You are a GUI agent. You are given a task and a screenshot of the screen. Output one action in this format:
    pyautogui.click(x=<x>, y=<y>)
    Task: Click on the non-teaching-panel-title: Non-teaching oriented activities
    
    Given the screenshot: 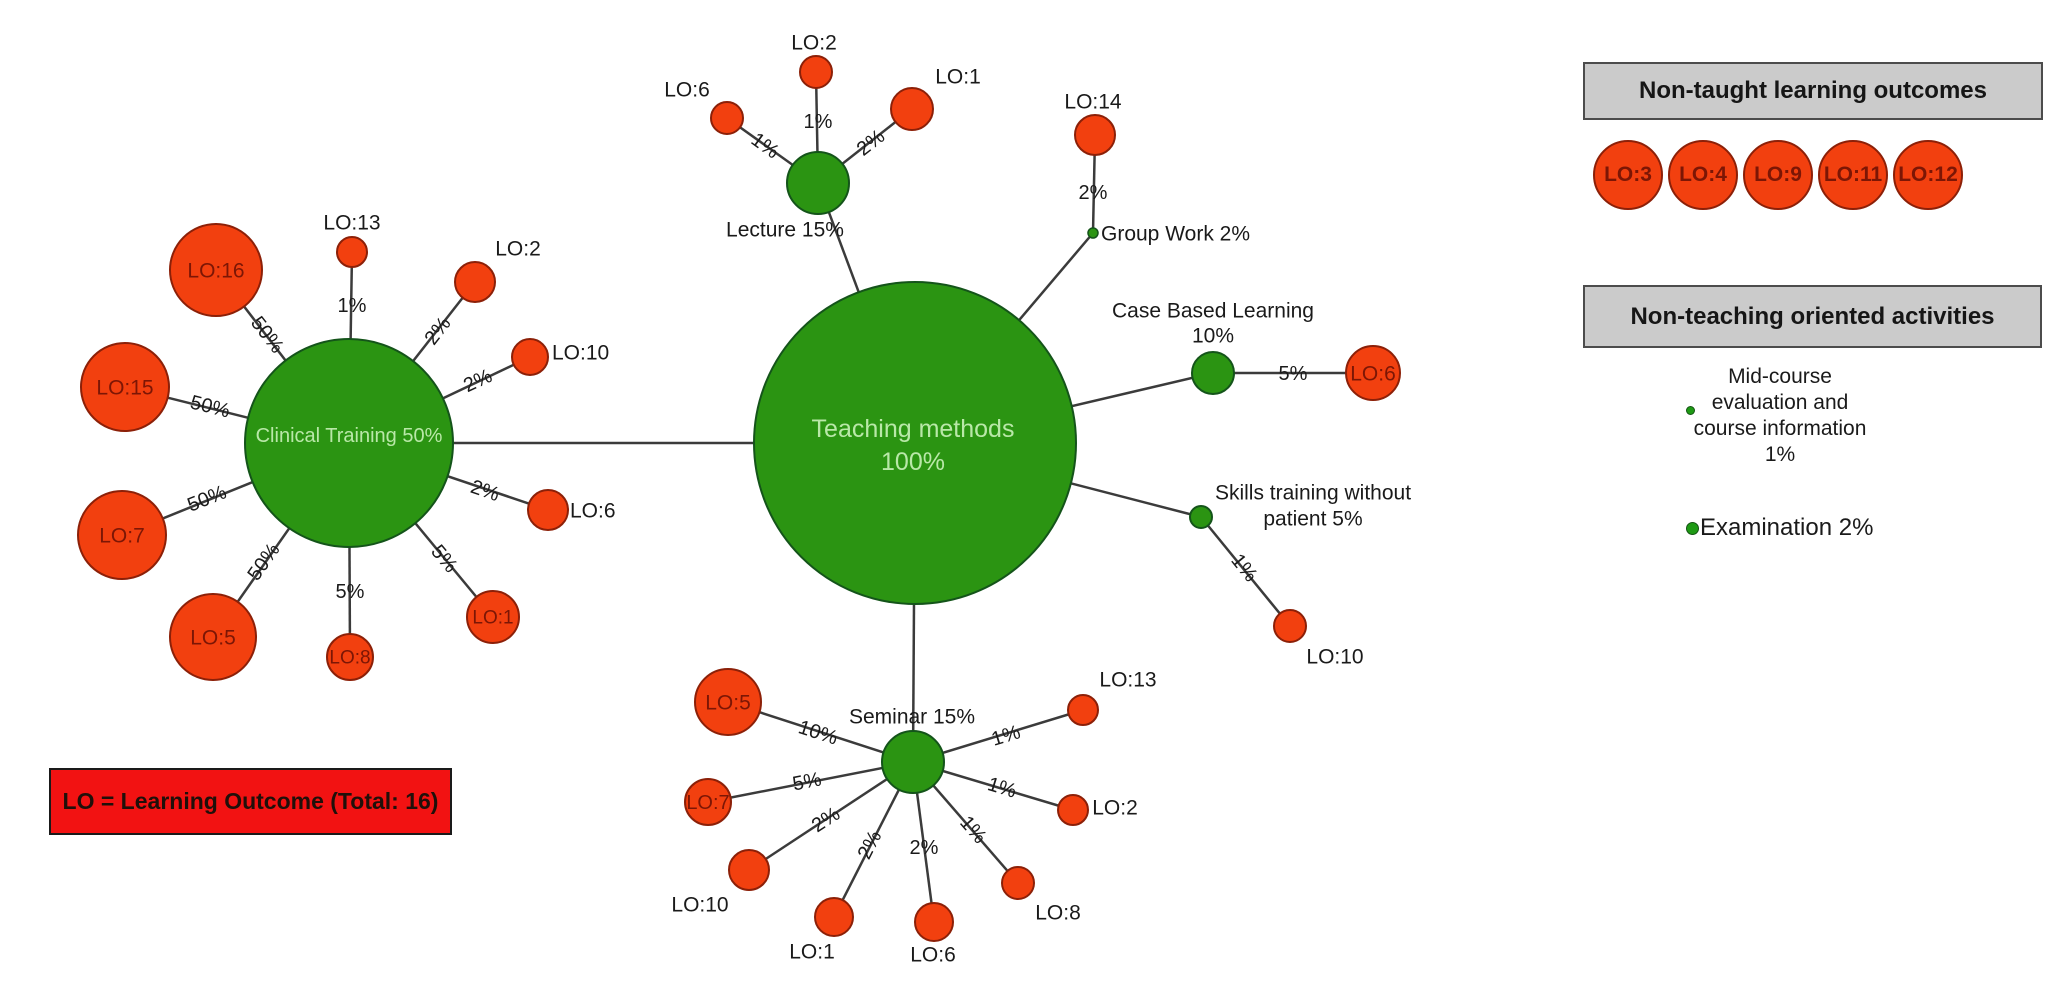 What is the action you would take?
    pyautogui.click(x=1812, y=316)
    